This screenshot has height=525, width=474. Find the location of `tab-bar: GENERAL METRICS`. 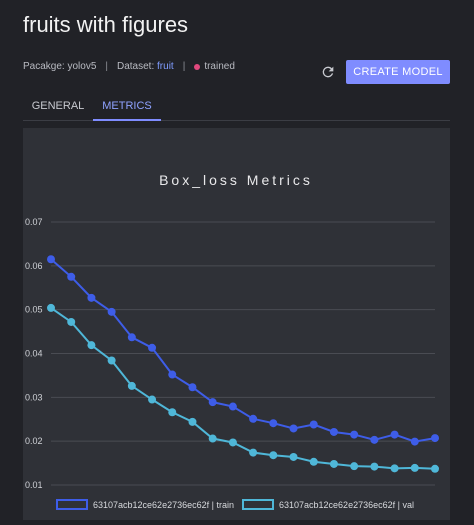

tab-bar: GENERAL METRICS is located at coordinates (236, 108).